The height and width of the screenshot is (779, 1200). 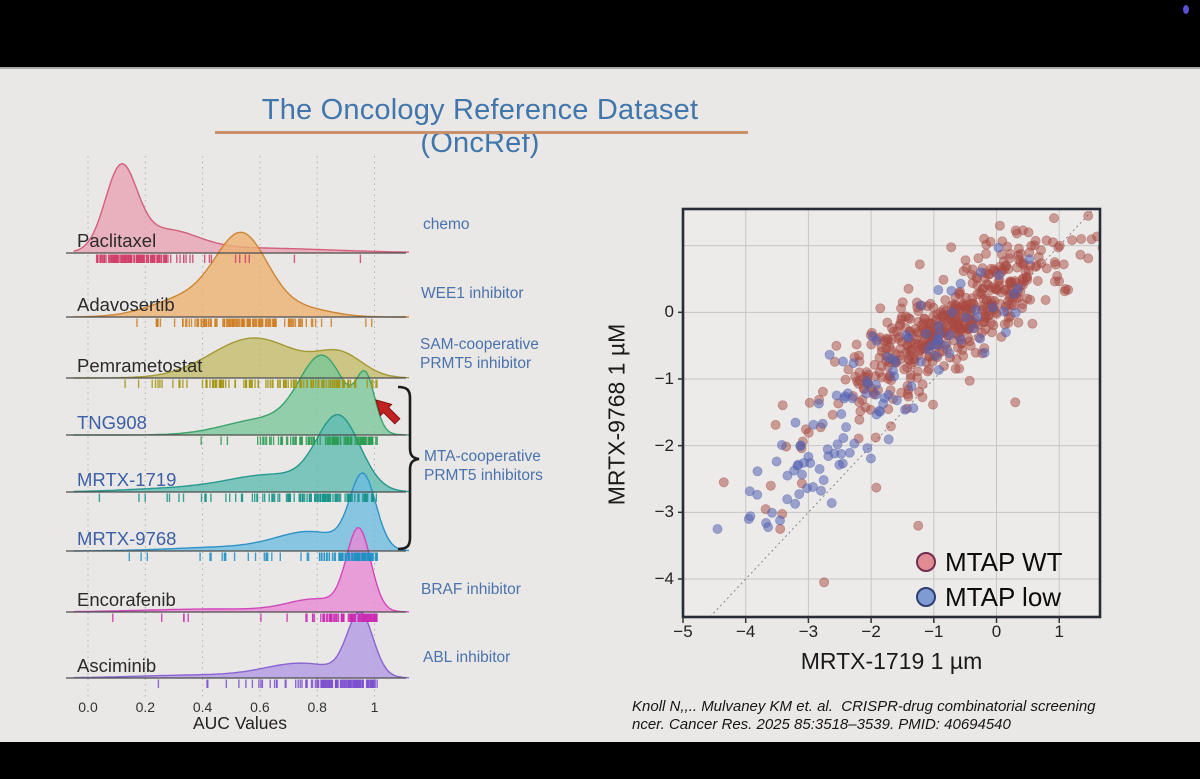 What do you see at coordinates (1059, 631) in the screenshot?
I see `scatter-x-tick-1: 1` at bounding box center [1059, 631].